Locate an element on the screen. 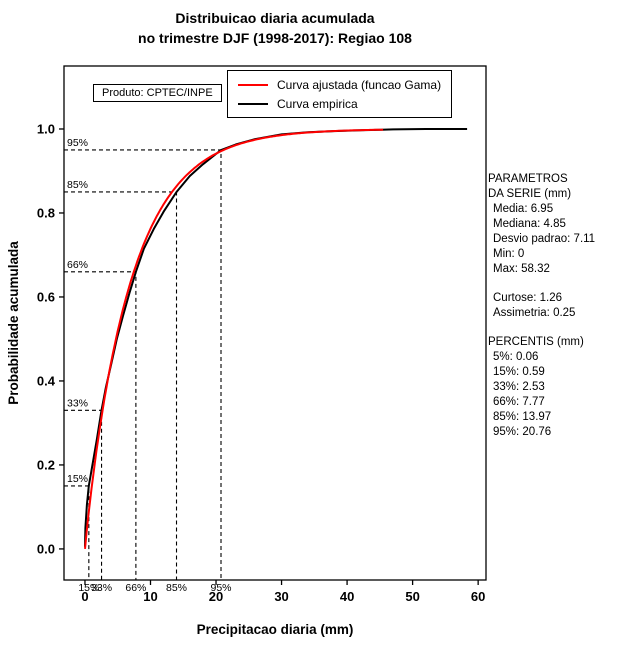 This screenshot has height=660, width=640. panel-line: Max: 58.32 is located at coordinates (521, 269).